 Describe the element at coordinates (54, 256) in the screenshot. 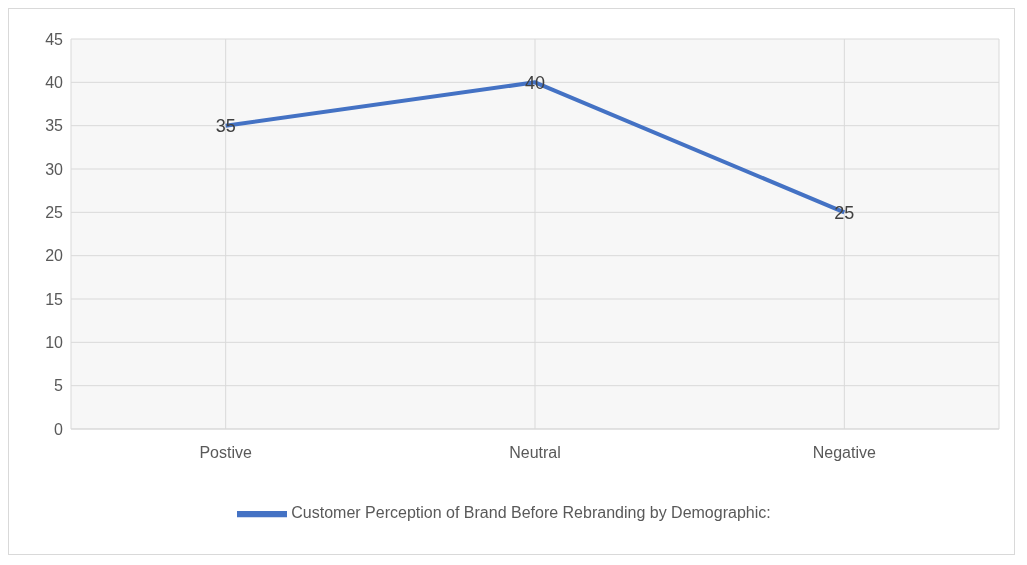

I see `y-tick-label: 20` at that location.